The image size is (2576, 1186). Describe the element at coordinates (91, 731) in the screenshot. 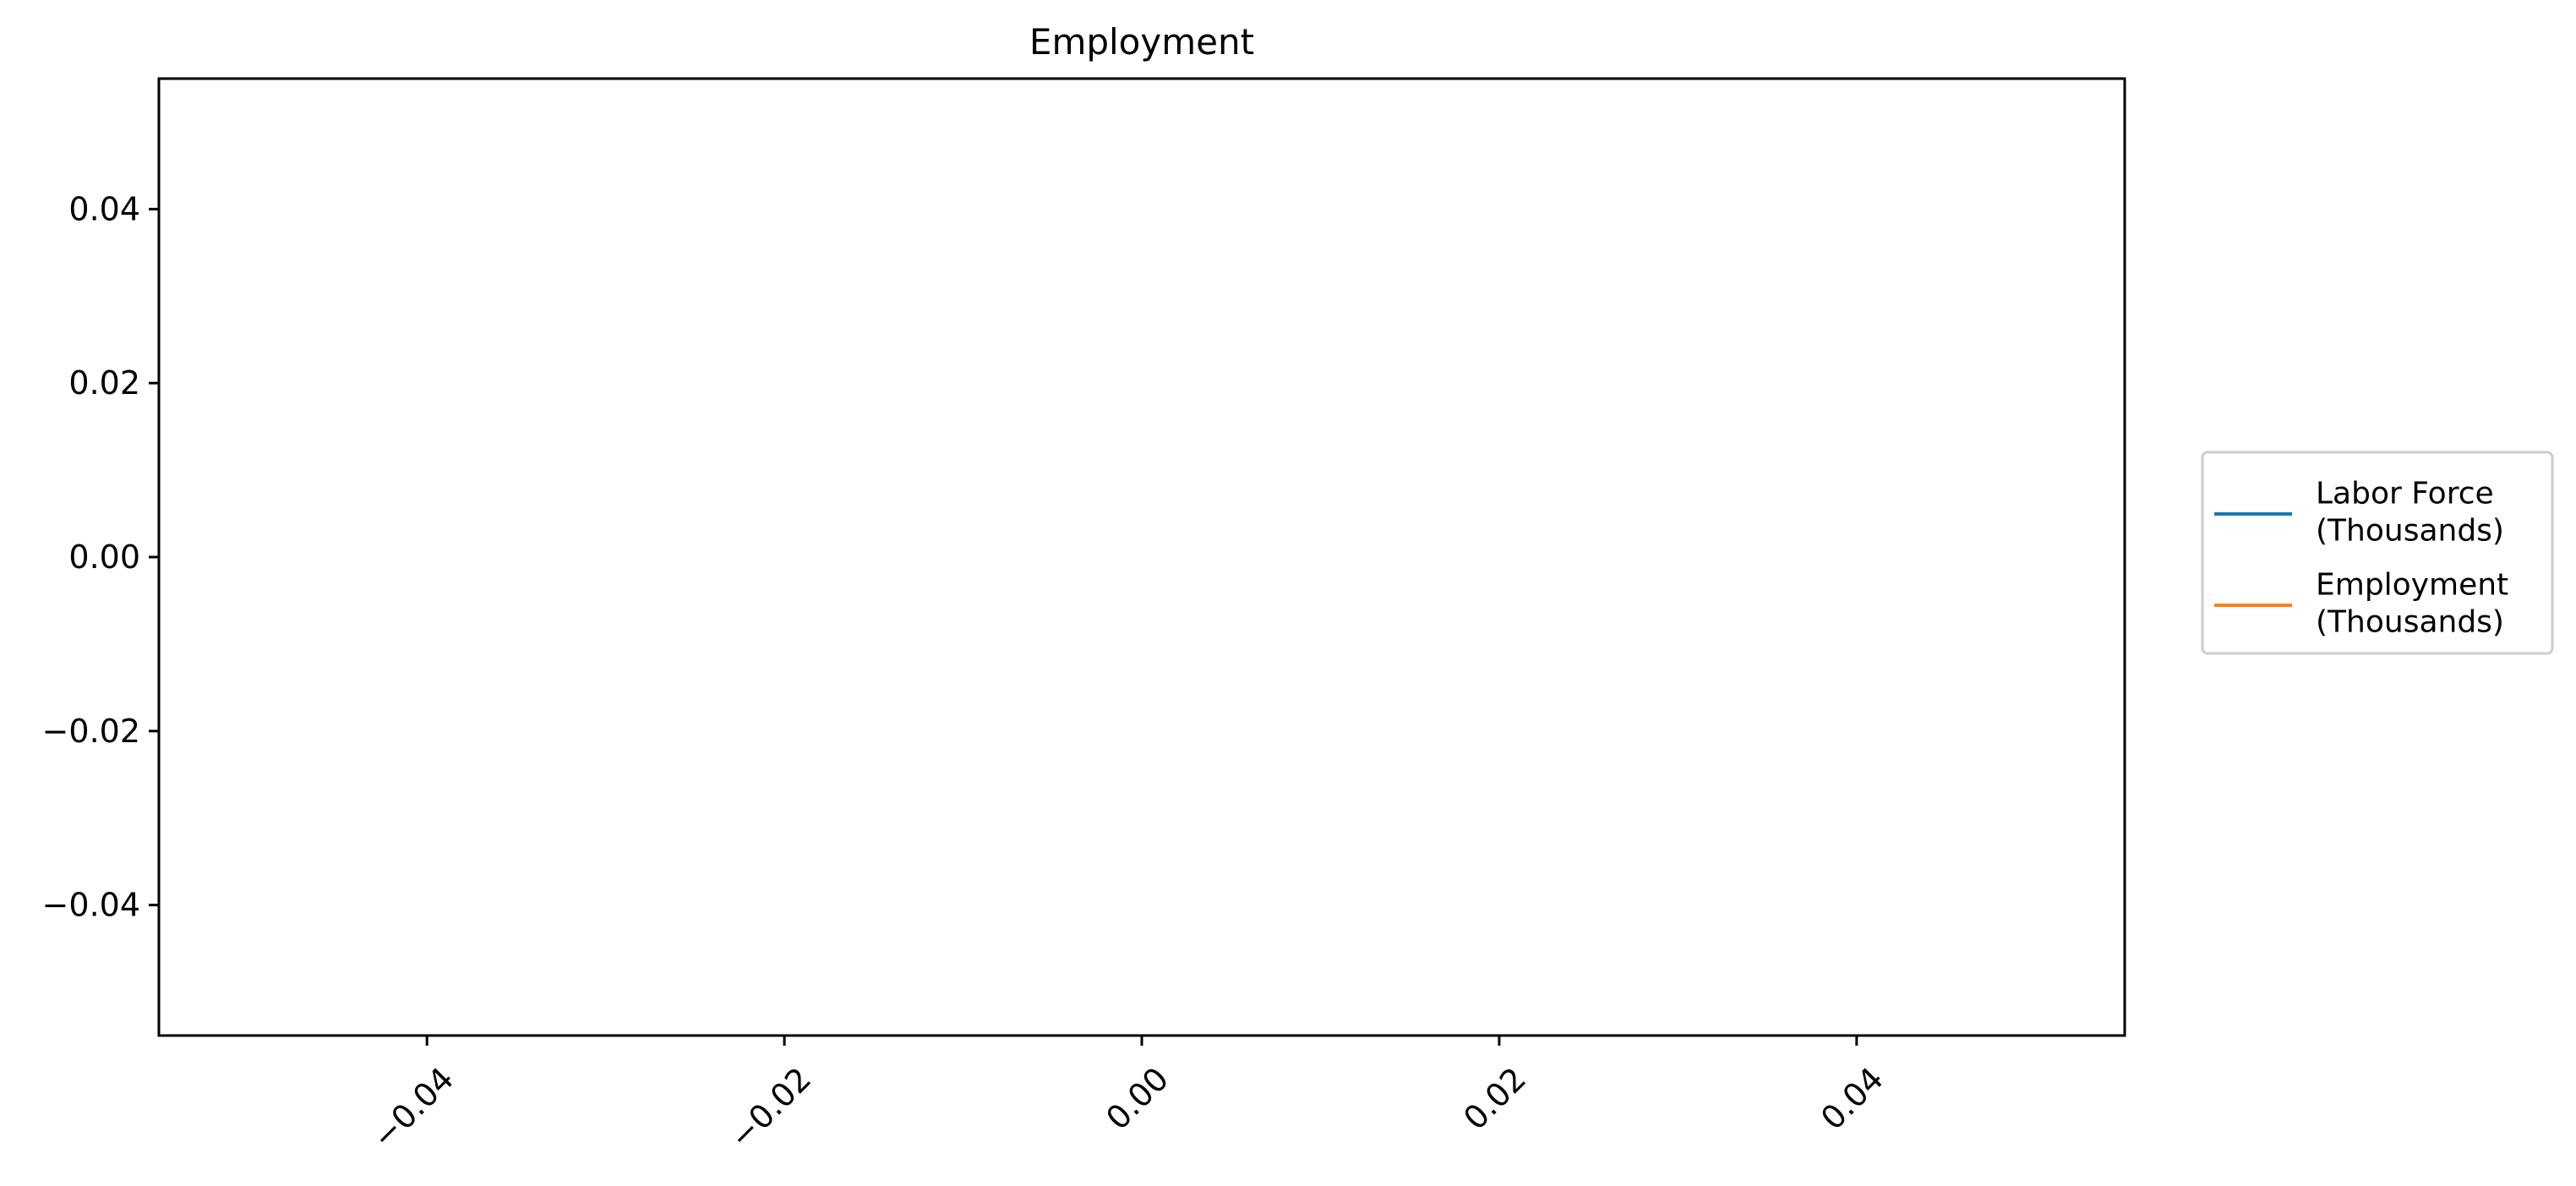

I see `y-tick-label: −0.02` at that location.